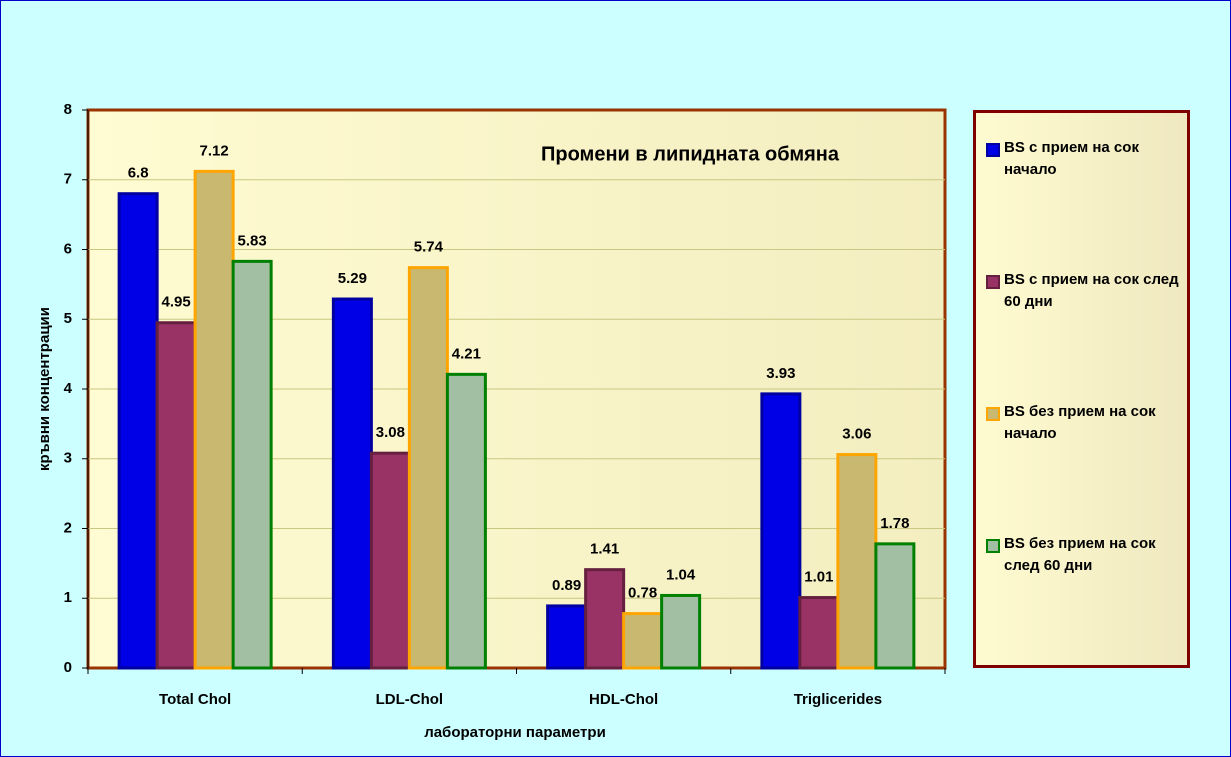 This screenshot has width=1231, height=757. I want to click on y-tick-label: 4, so click(68, 388).